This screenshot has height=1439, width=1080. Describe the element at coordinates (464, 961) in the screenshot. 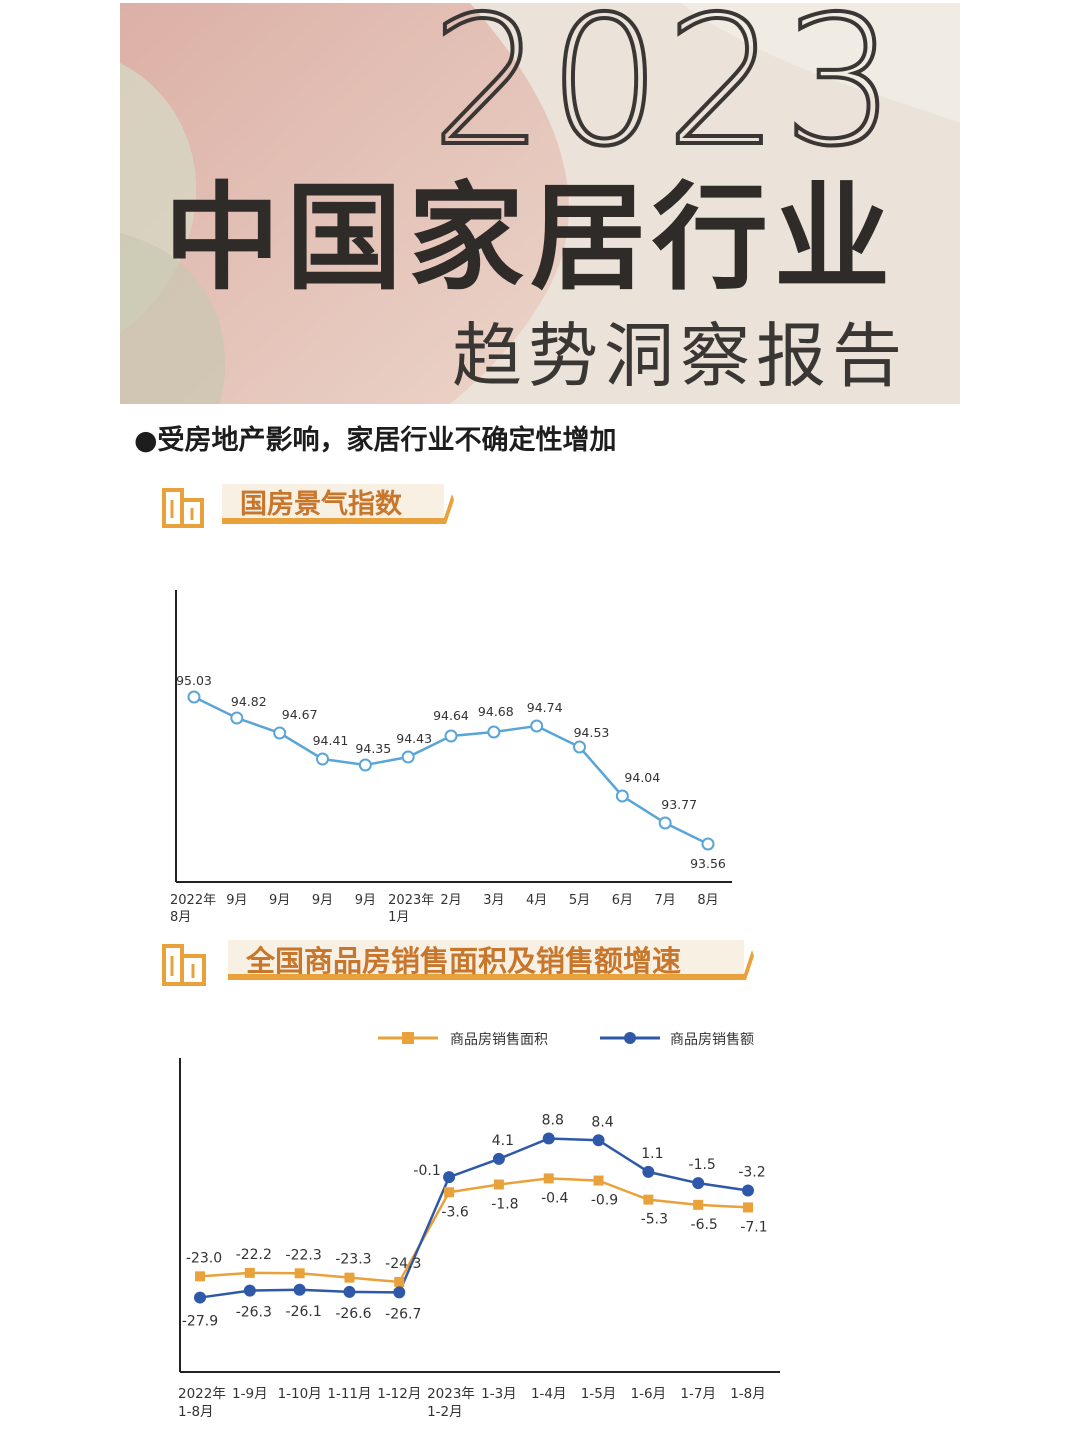

I see `section-title: 全国商品房销售面积及销售额增速` at that location.